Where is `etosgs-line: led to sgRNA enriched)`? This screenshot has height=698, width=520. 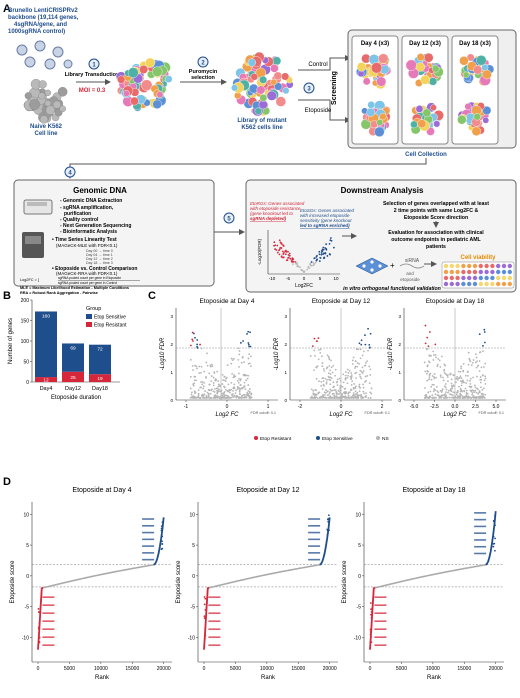 etosgs-line: led to sgRNA enriched) is located at coordinates (325, 225).